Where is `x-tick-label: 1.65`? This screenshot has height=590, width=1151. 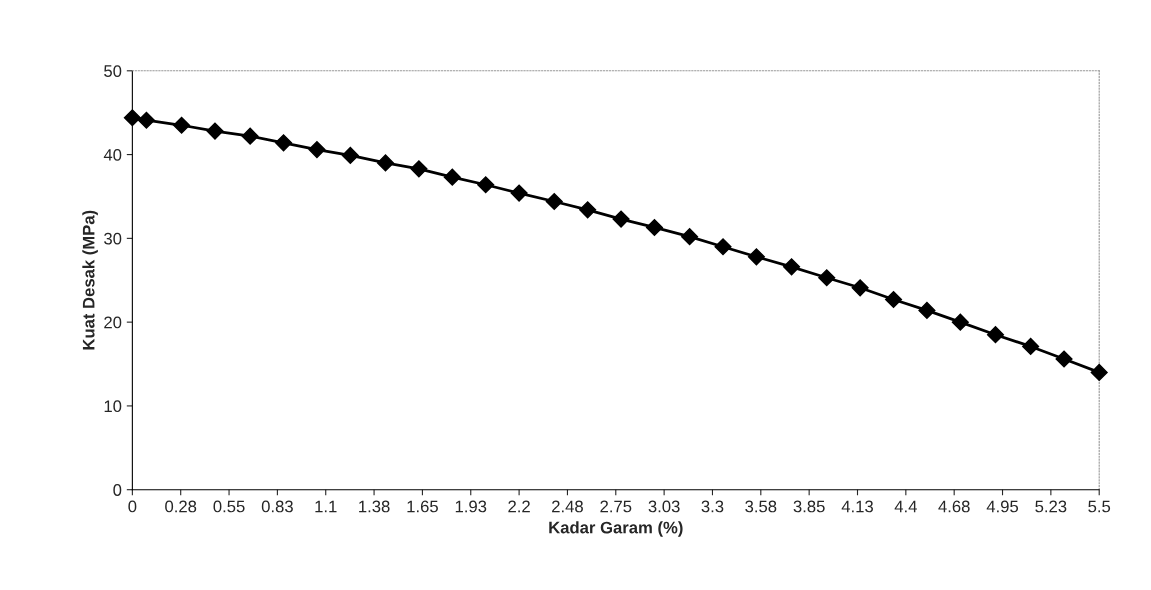
x-tick-label: 1.65 is located at coordinates (422, 506).